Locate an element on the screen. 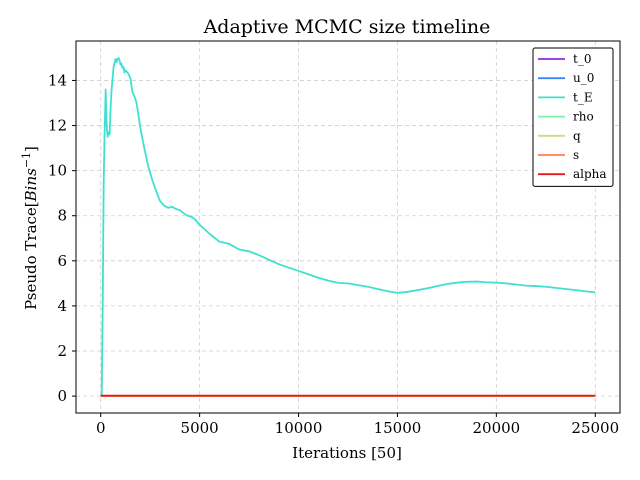 This screenshot has height=480, width=640. y-axis-label-math: Bins is located at coordinates (31, 185).